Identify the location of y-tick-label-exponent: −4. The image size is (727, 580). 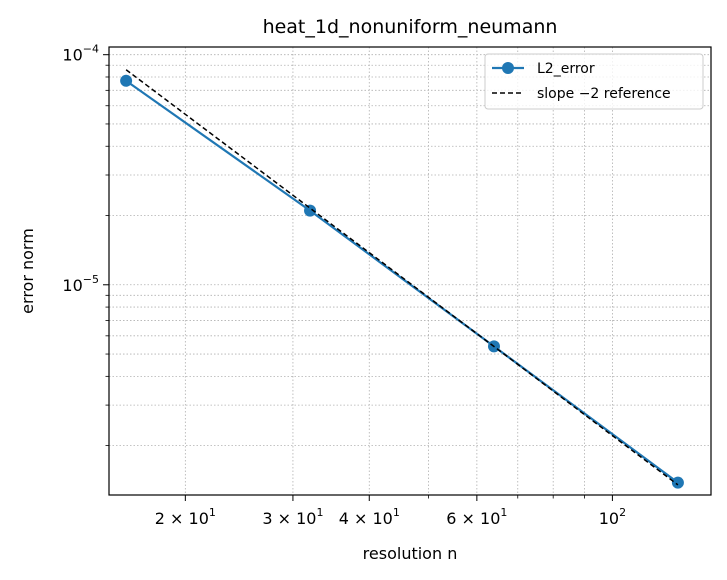
(91, 49).